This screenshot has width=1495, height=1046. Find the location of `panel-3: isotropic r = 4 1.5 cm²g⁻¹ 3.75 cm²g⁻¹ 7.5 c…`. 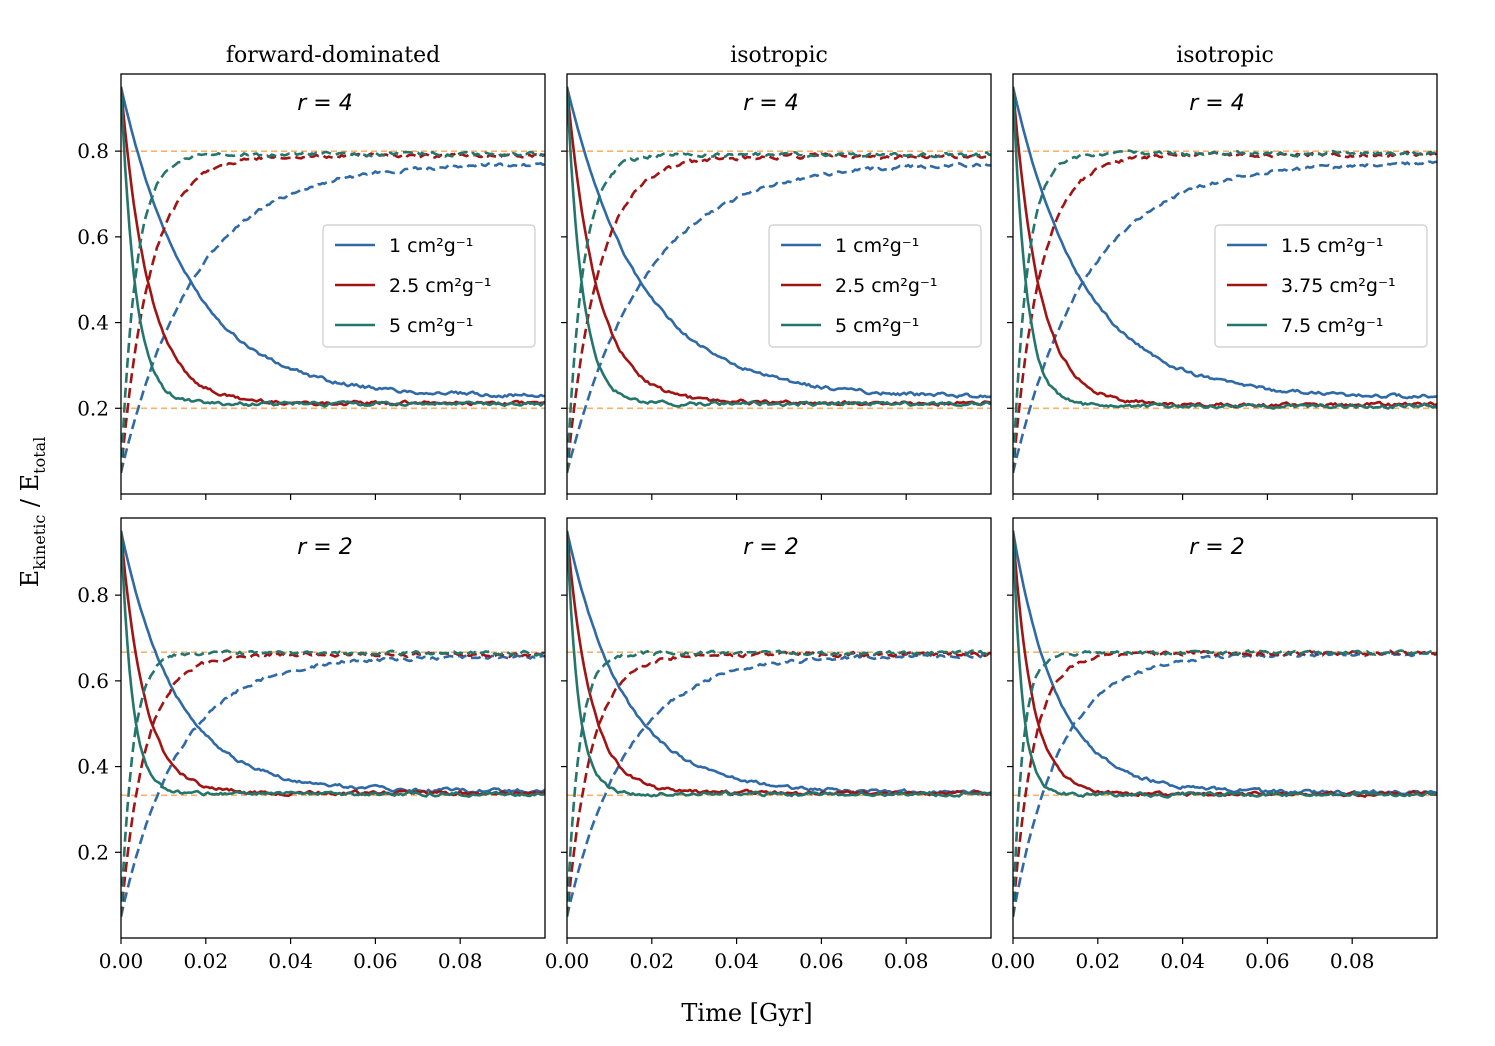

panel-3: isotropic r = 4 1.5 cm²g⁻¹ 3.75 cm²g⁻¹ 7.5 c… is located at coordinates (1222, 271).